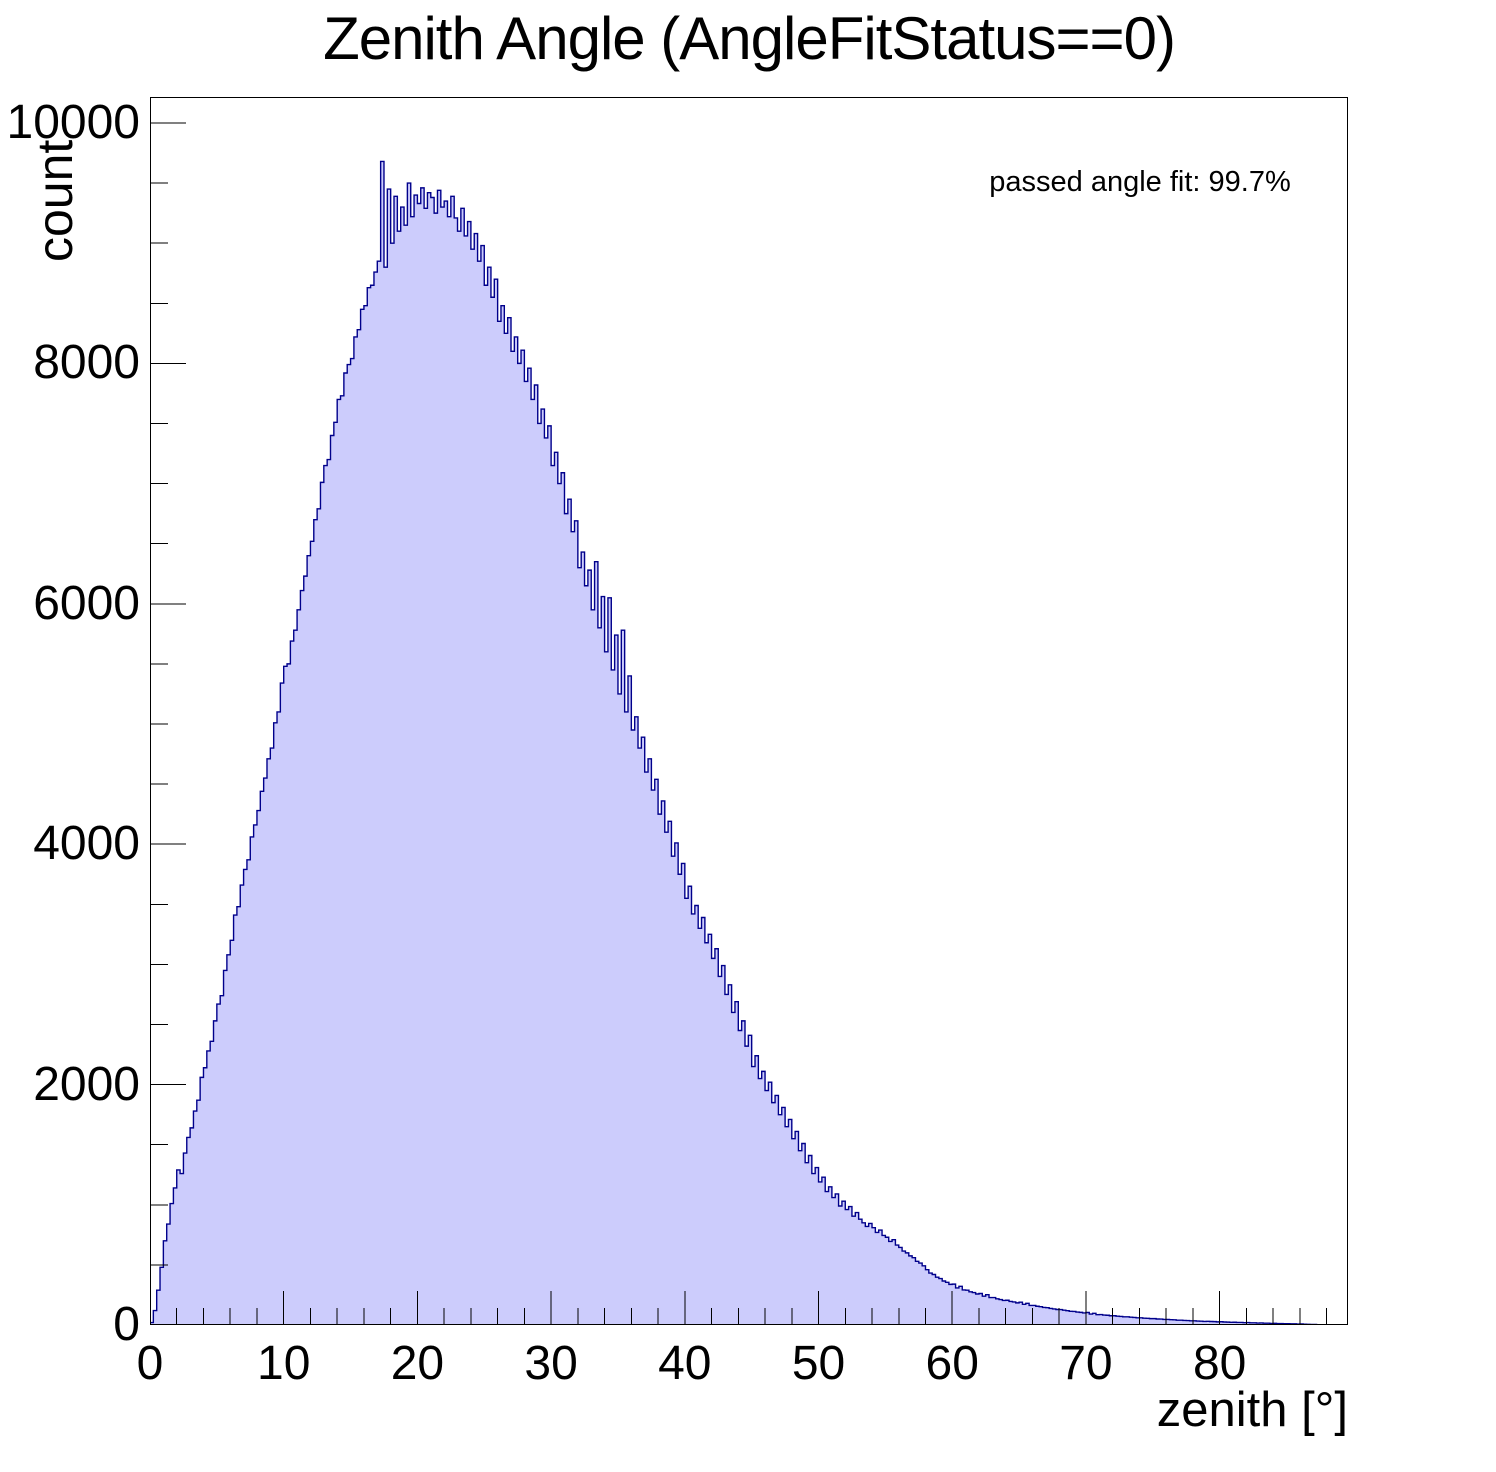 The image size is (1496, 1472). What do you see at coordinates (818, 1363) in the screenshot?
I see `x-tick-label: 50` at bounding box center [818, 1363].